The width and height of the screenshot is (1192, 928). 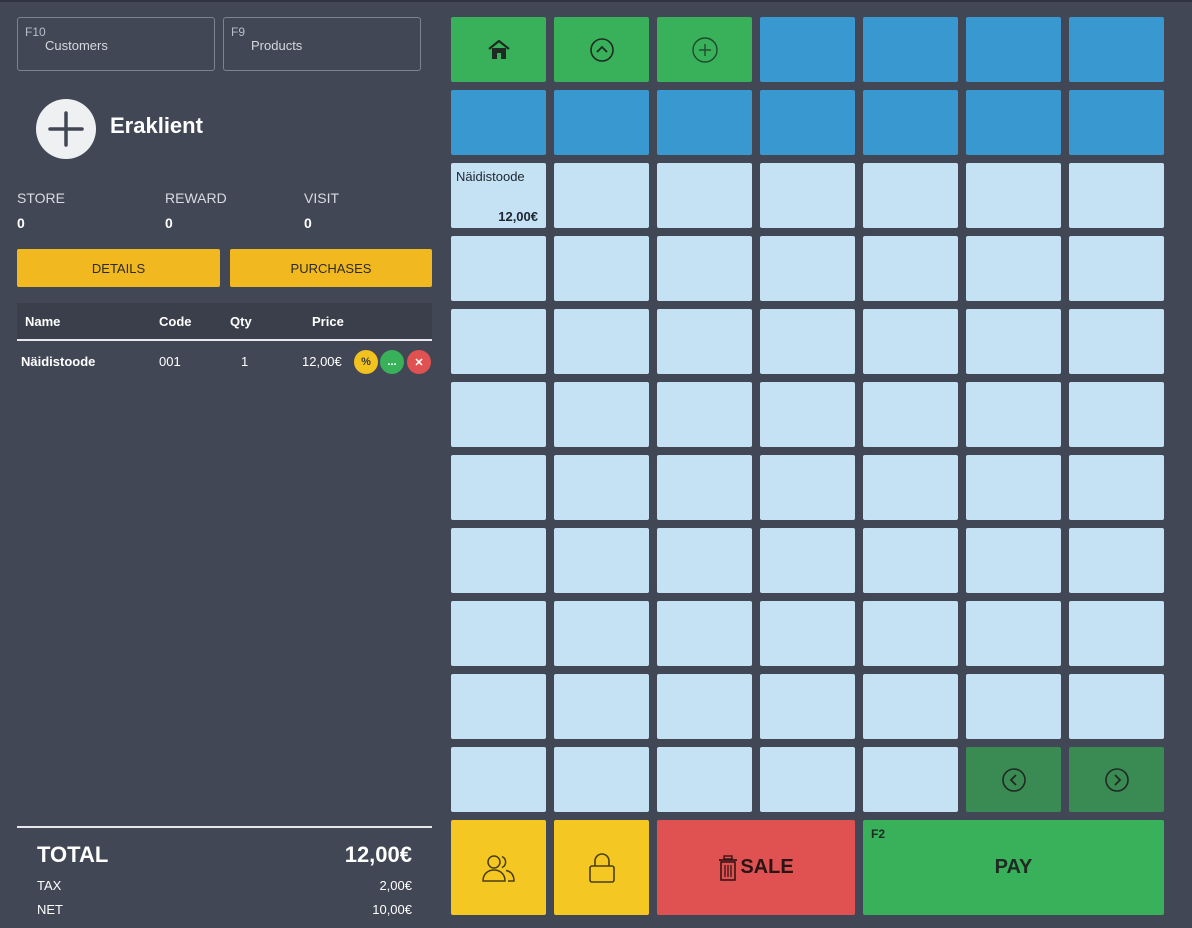 What do you see at coordinates (76, 45) in the screenshot?
I see `customers-search-label: Customers` at bounding box center [76, 45].